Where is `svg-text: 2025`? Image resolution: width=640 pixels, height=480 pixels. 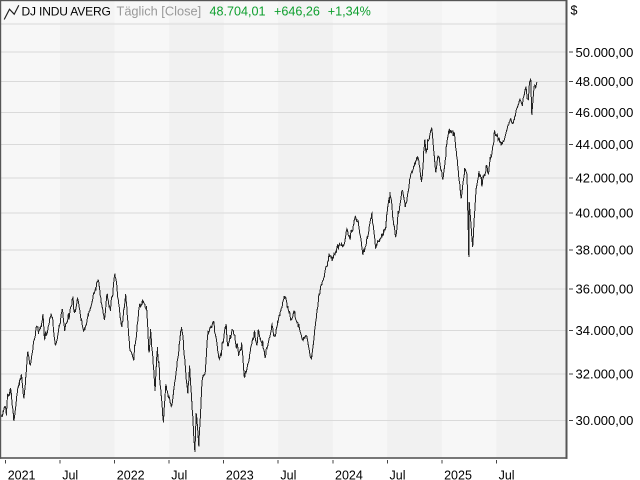 svg-text: 2025 is located at coordinates (458, 474).